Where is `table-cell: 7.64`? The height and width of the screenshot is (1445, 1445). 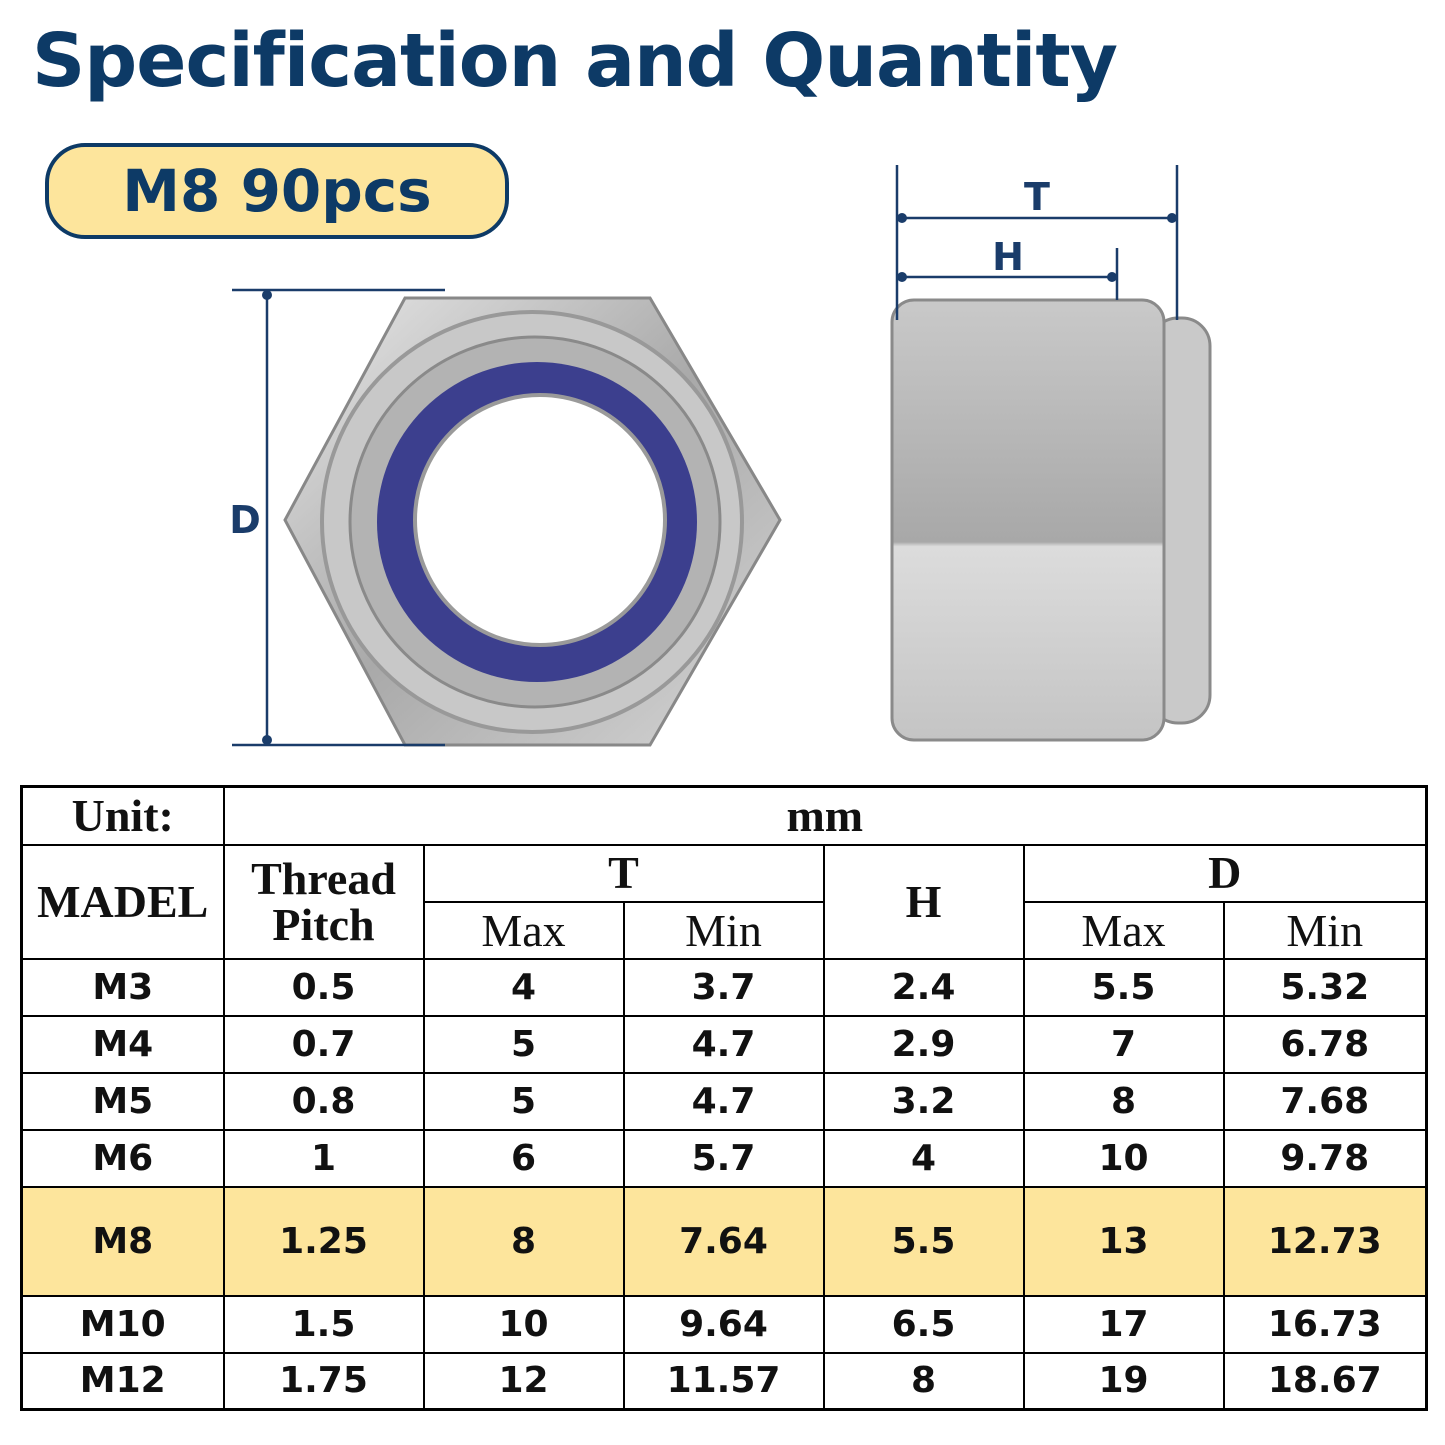 table-cell: 7.64 is located at coordinates (723, 1241).